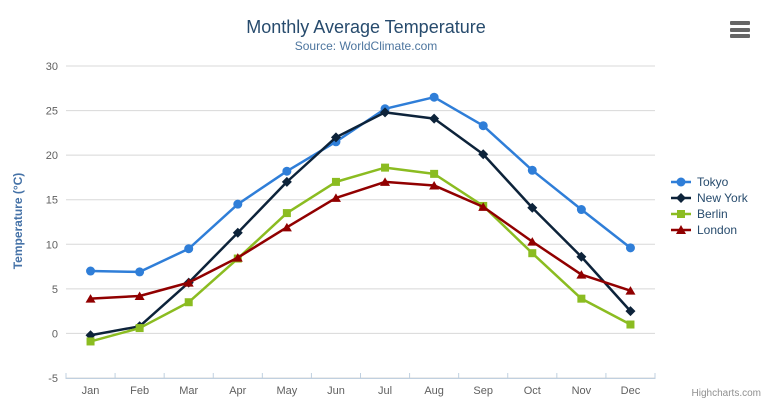 This screenshot has height=416, width=769. I want to click on legend-item-new-york: New York, so click(709, 198).